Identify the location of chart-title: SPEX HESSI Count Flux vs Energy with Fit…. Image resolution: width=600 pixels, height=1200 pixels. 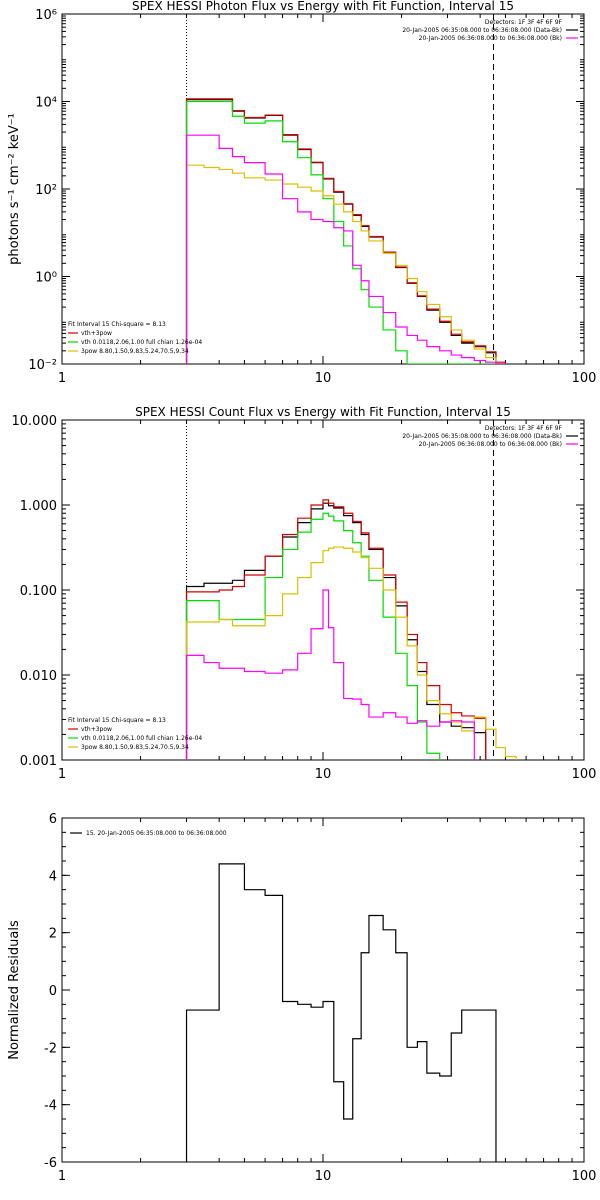
(323, 412).